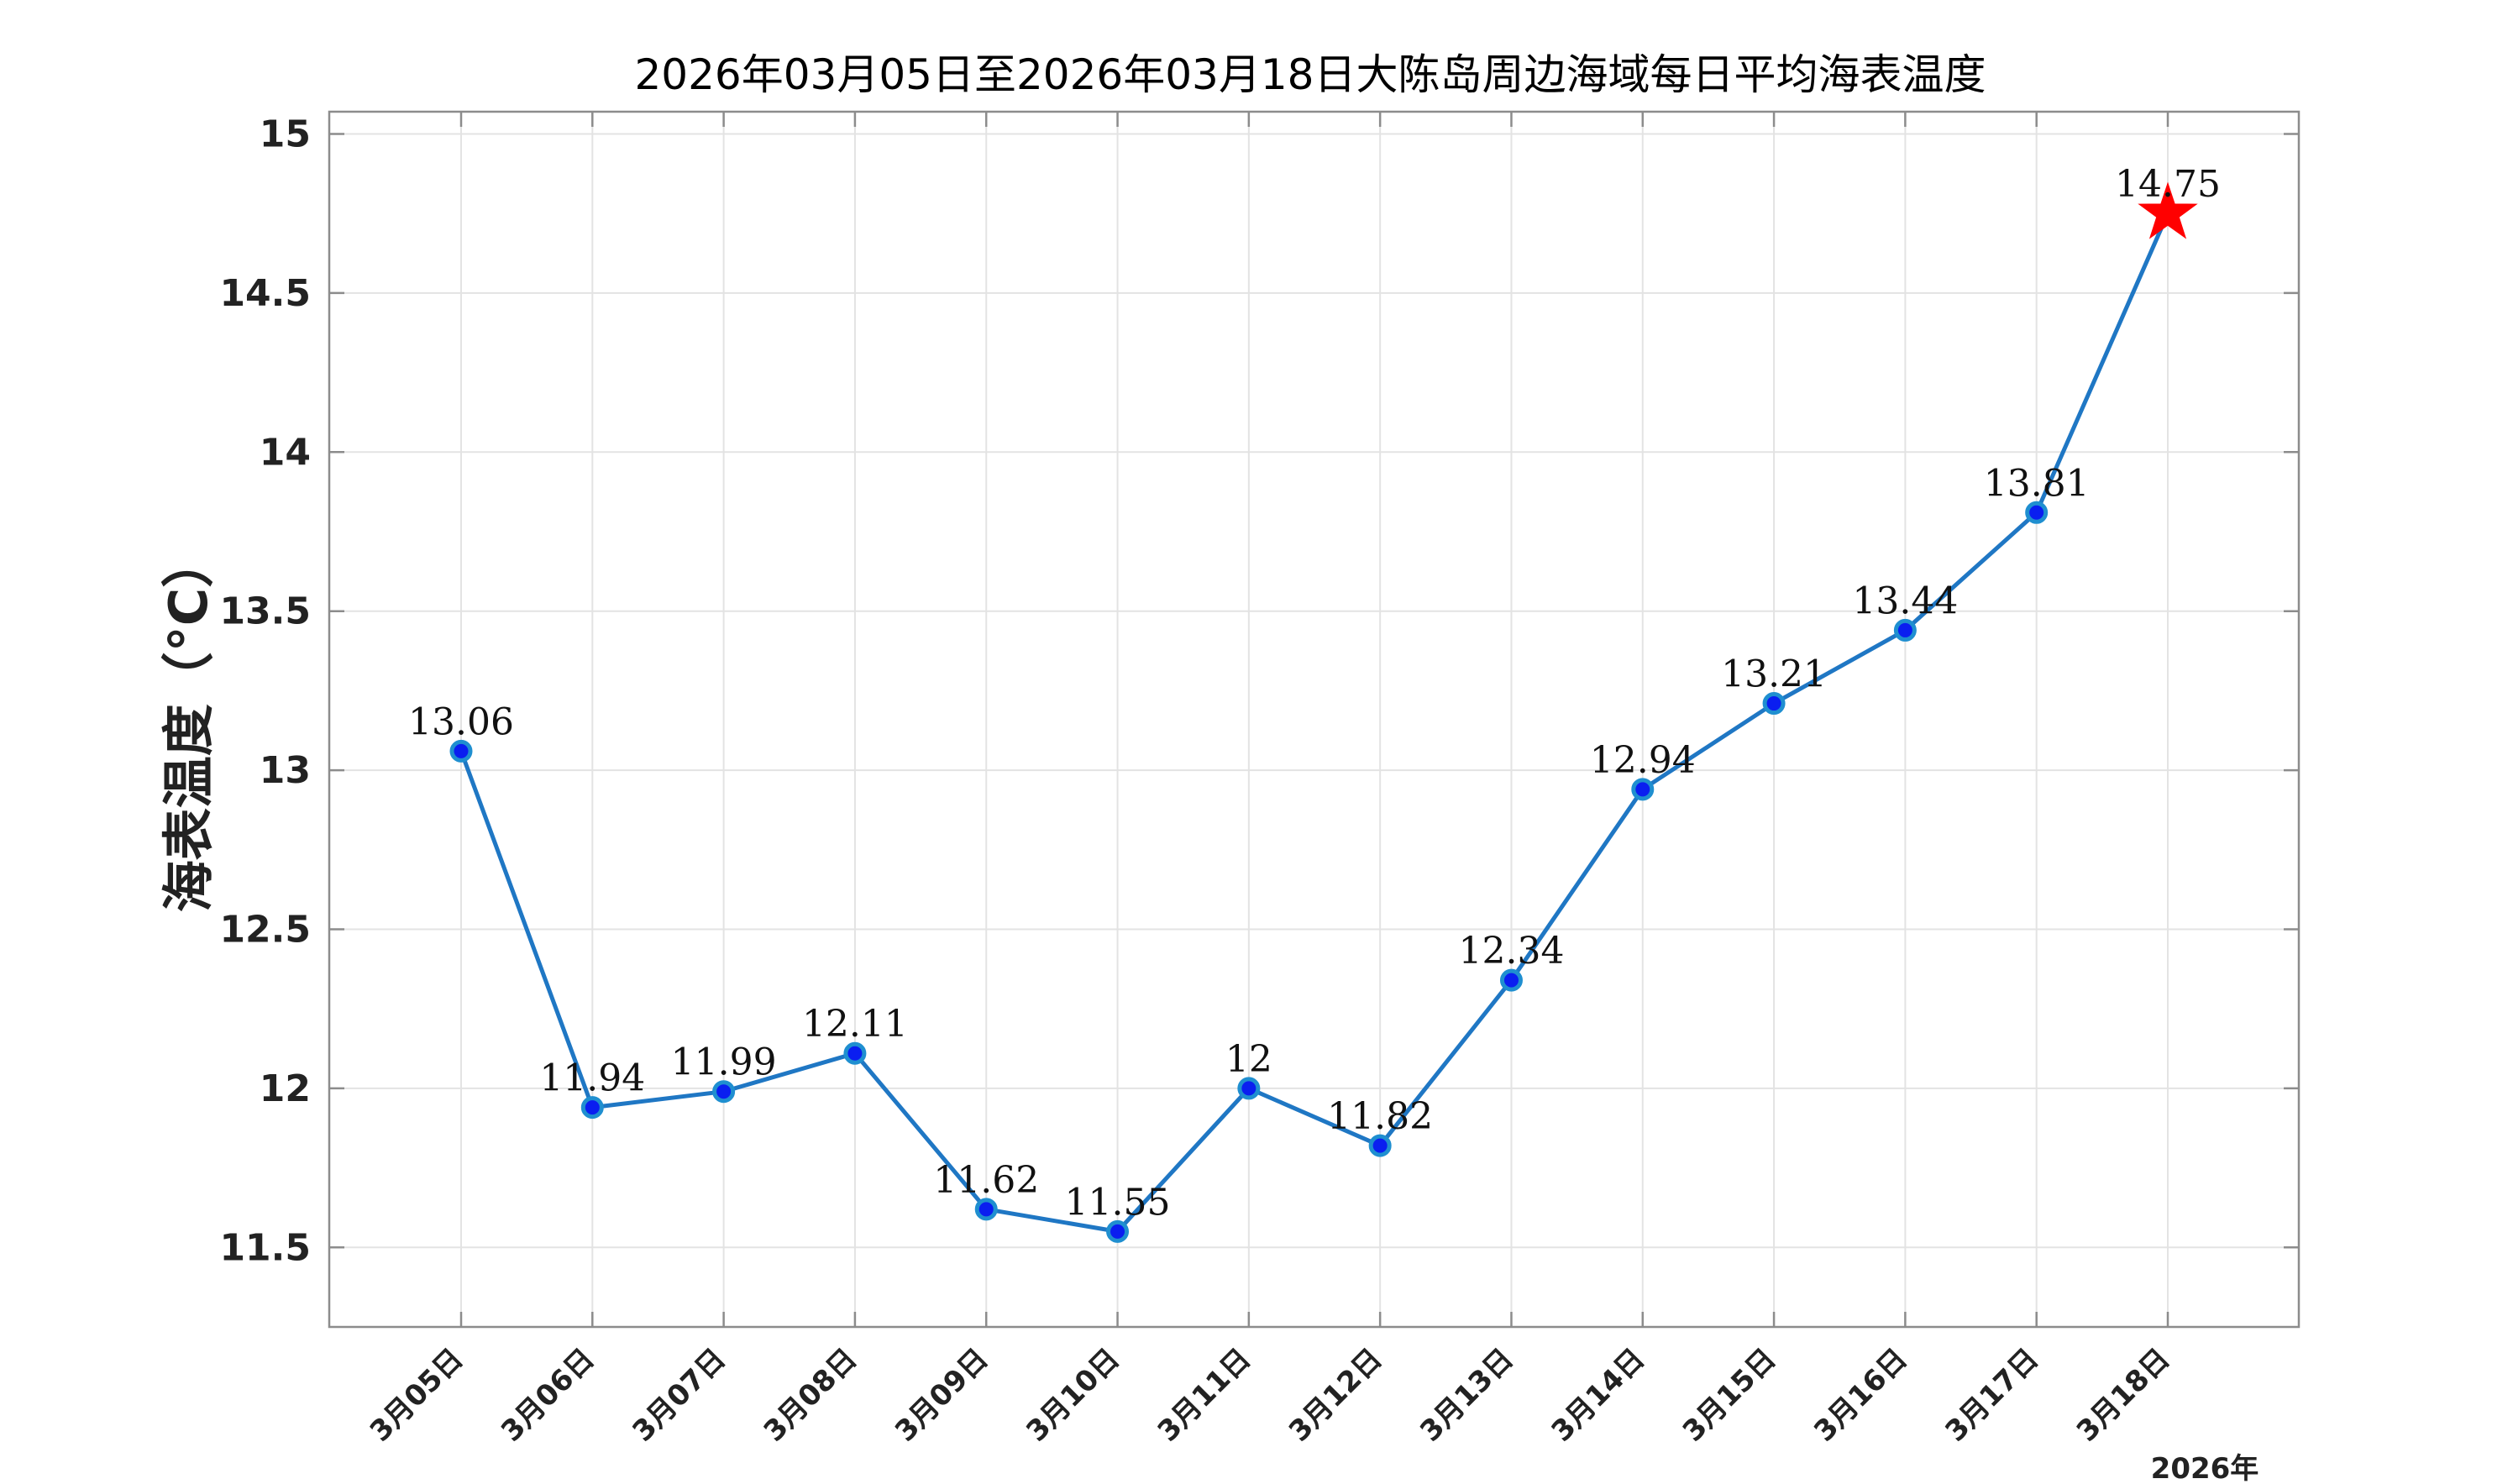 This screenshot has height=1484, width=2513. Describe the element at coordinates (1730, 1396) in the screenshot. I see `x-tick-label: 3月15日` at that location.